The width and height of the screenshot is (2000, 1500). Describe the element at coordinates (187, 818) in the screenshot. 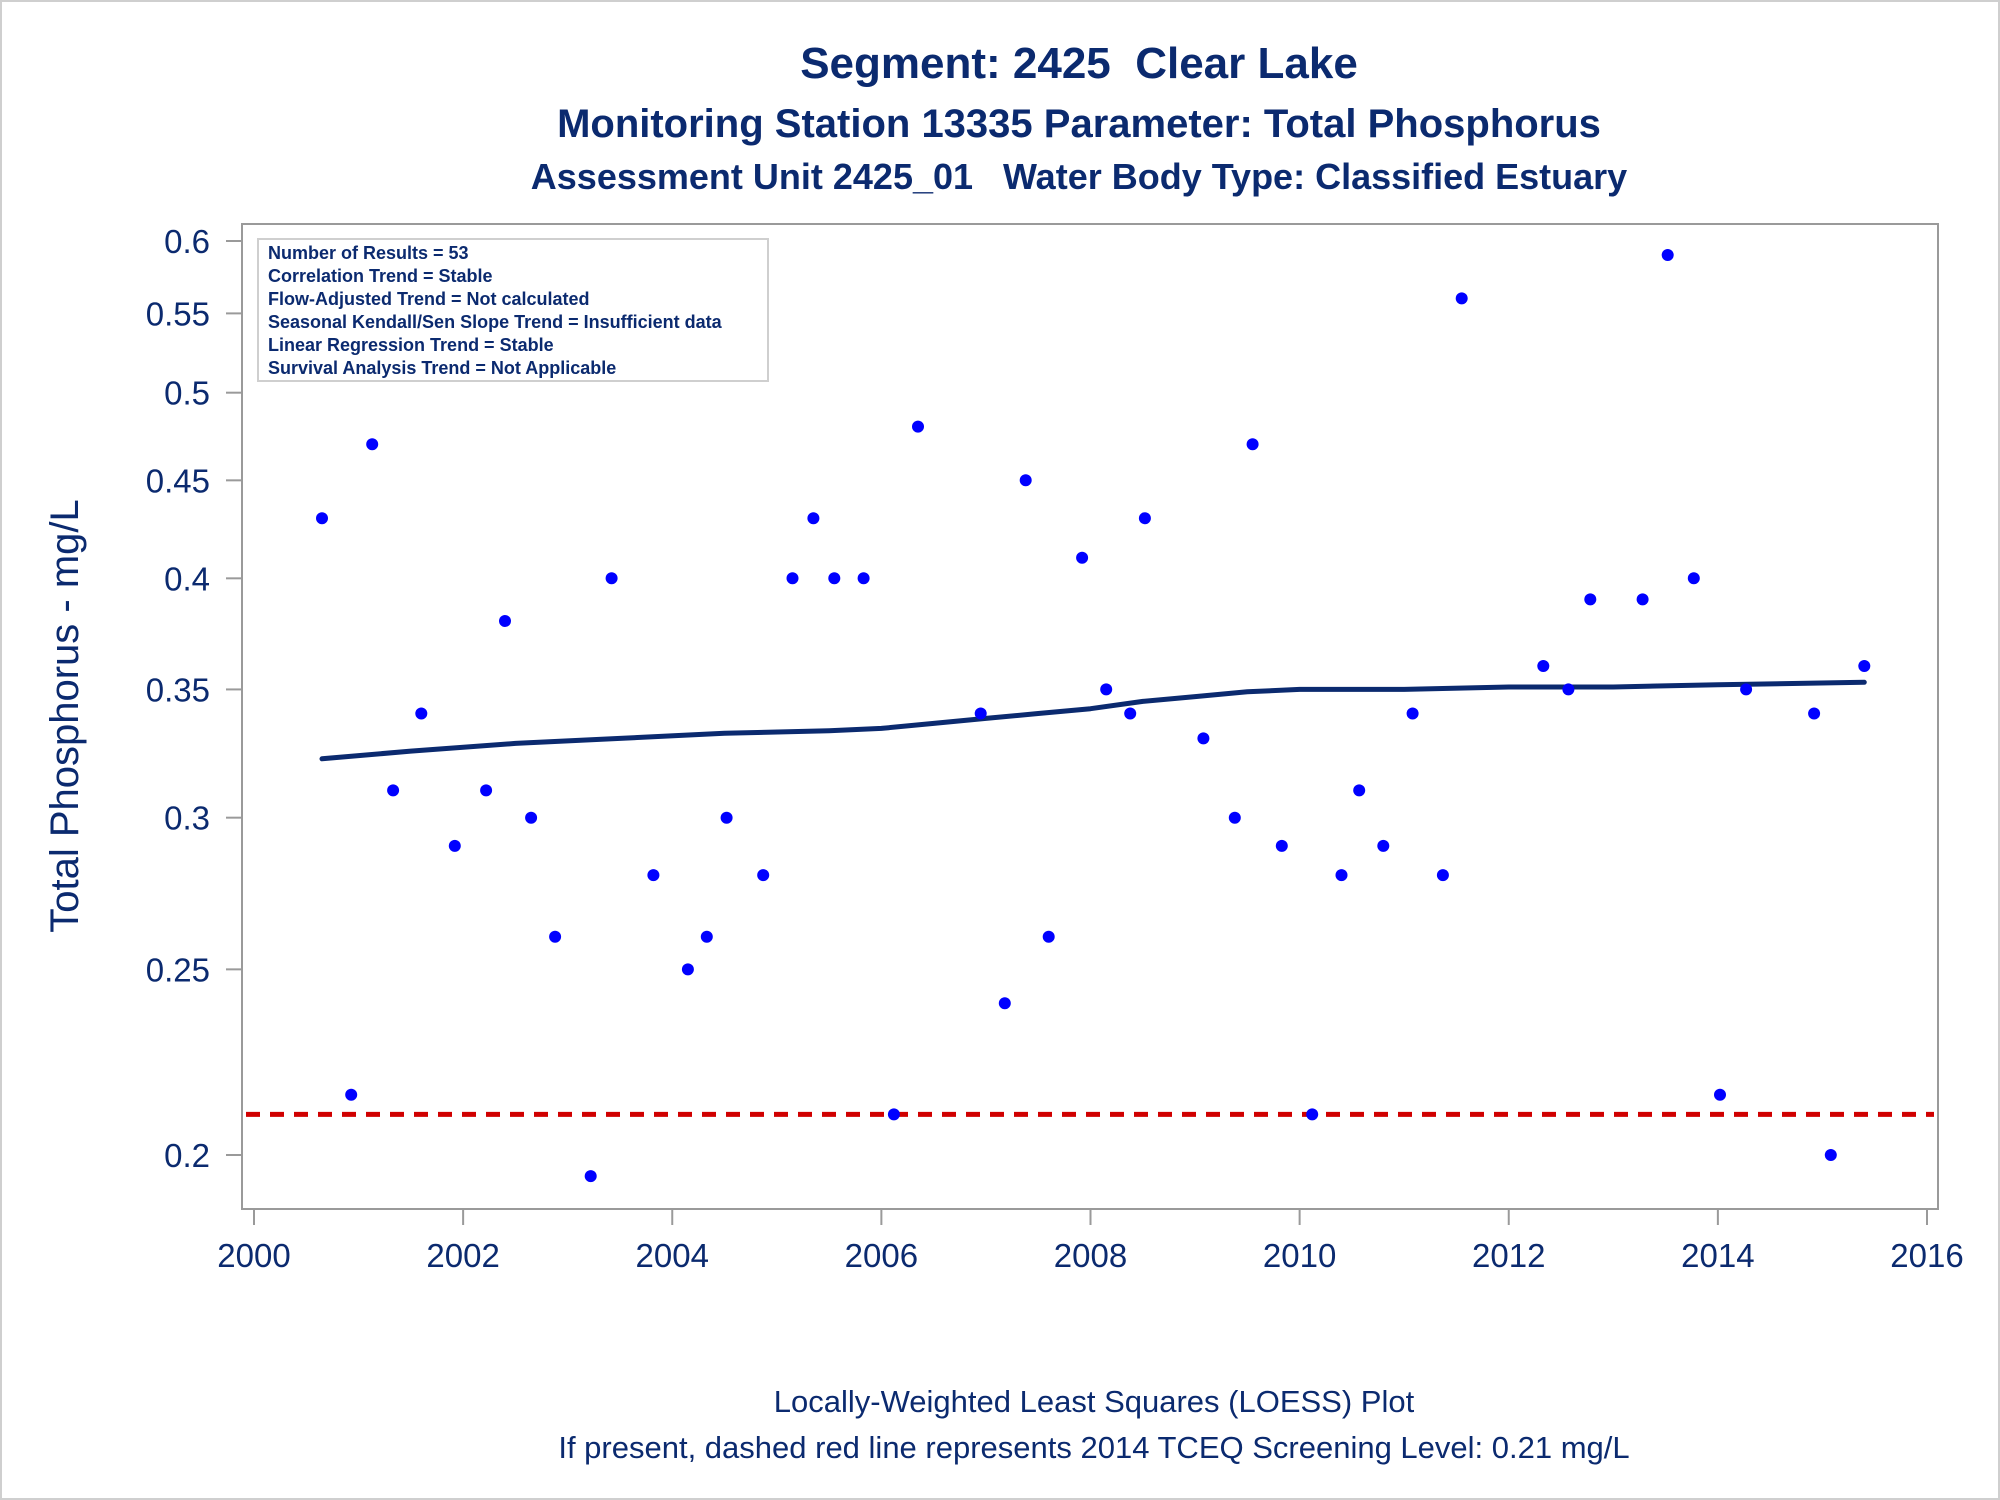

I see `y-tick-label: 0.3` at that location.